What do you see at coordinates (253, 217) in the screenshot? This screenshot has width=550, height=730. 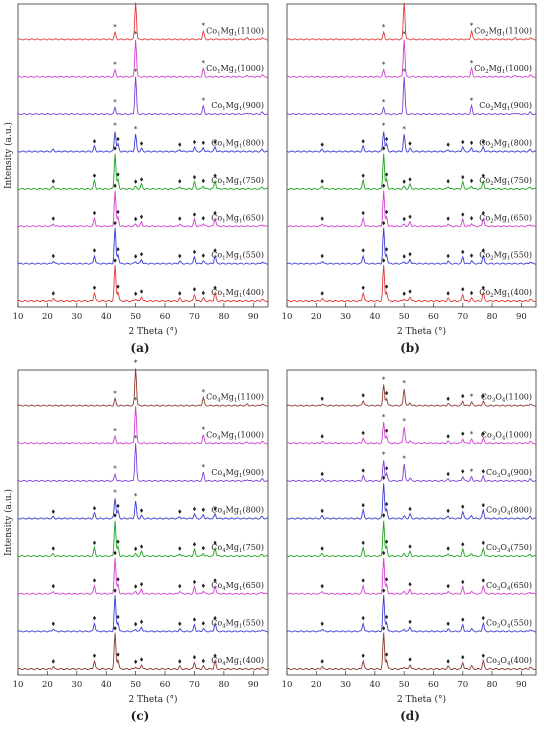 I see `series-label-text: (650)` at bounding box center [253, 217].